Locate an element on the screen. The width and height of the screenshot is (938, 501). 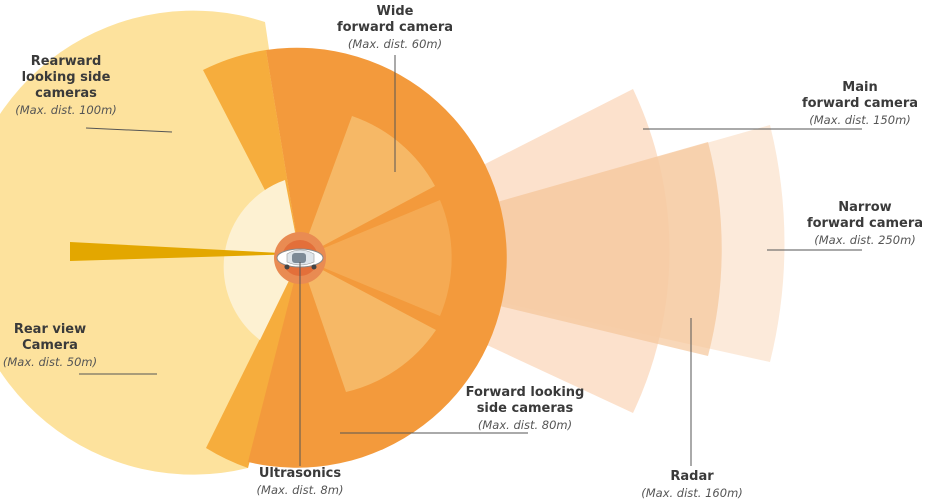
label-side-title-1: Forward looking is located at coordinates (525, 392).